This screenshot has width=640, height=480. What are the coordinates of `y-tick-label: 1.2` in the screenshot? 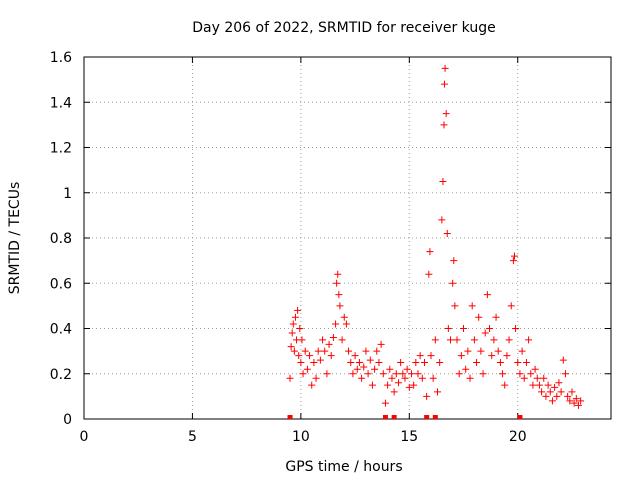 It's located at (61, 149).